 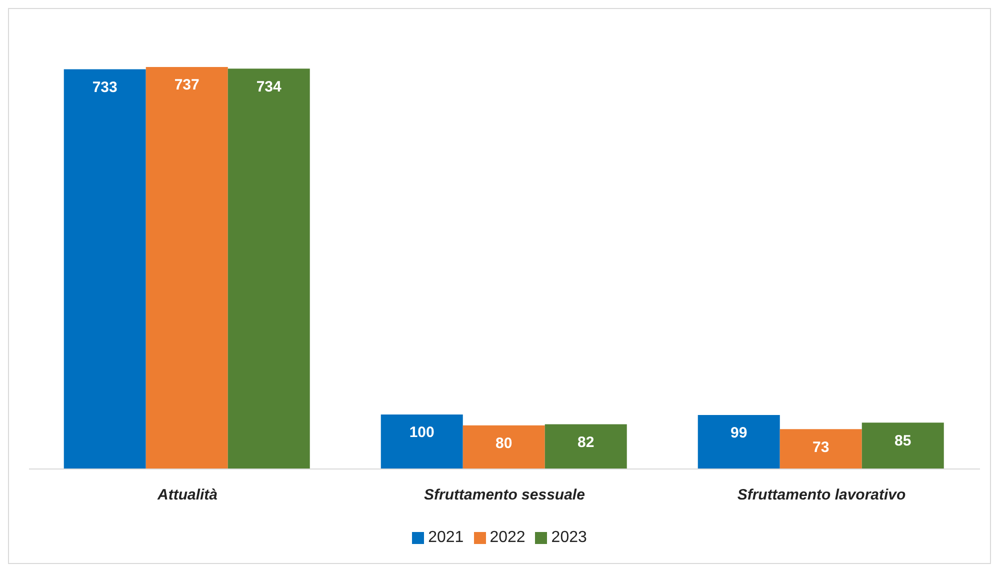 I want to click on legend-label: 2023, so click(x=569, y=537).